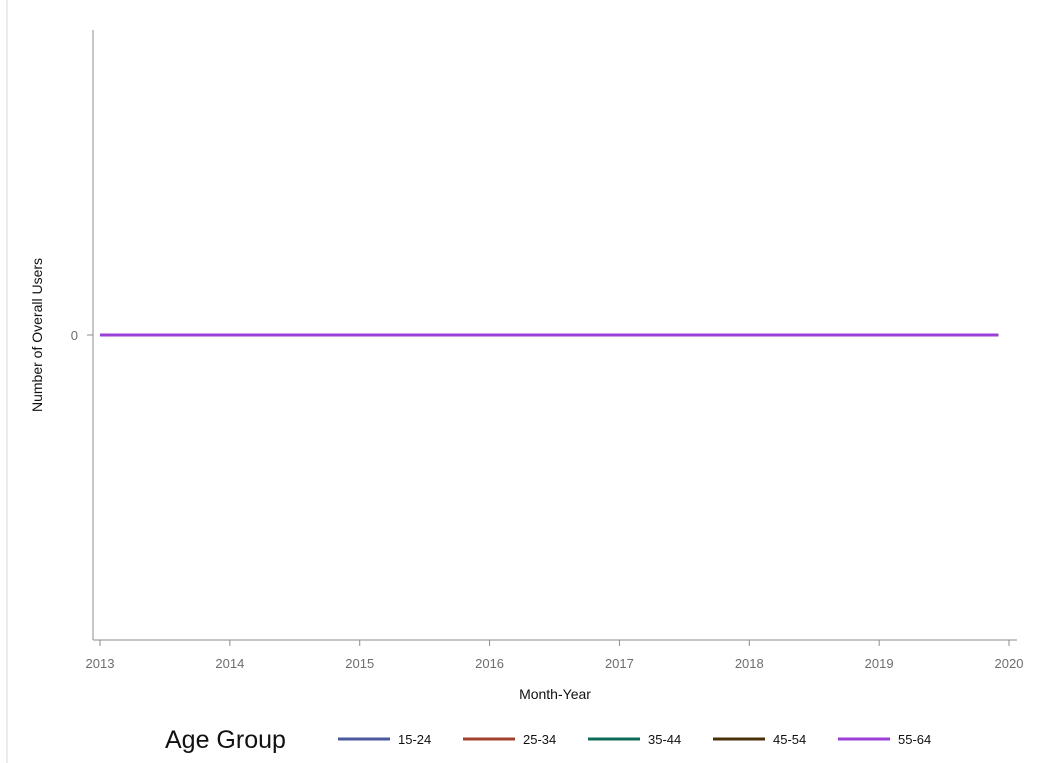 This screenshot has width=1037, height=763. I want to click on x-tick-label: 2018, so click(749, 663).